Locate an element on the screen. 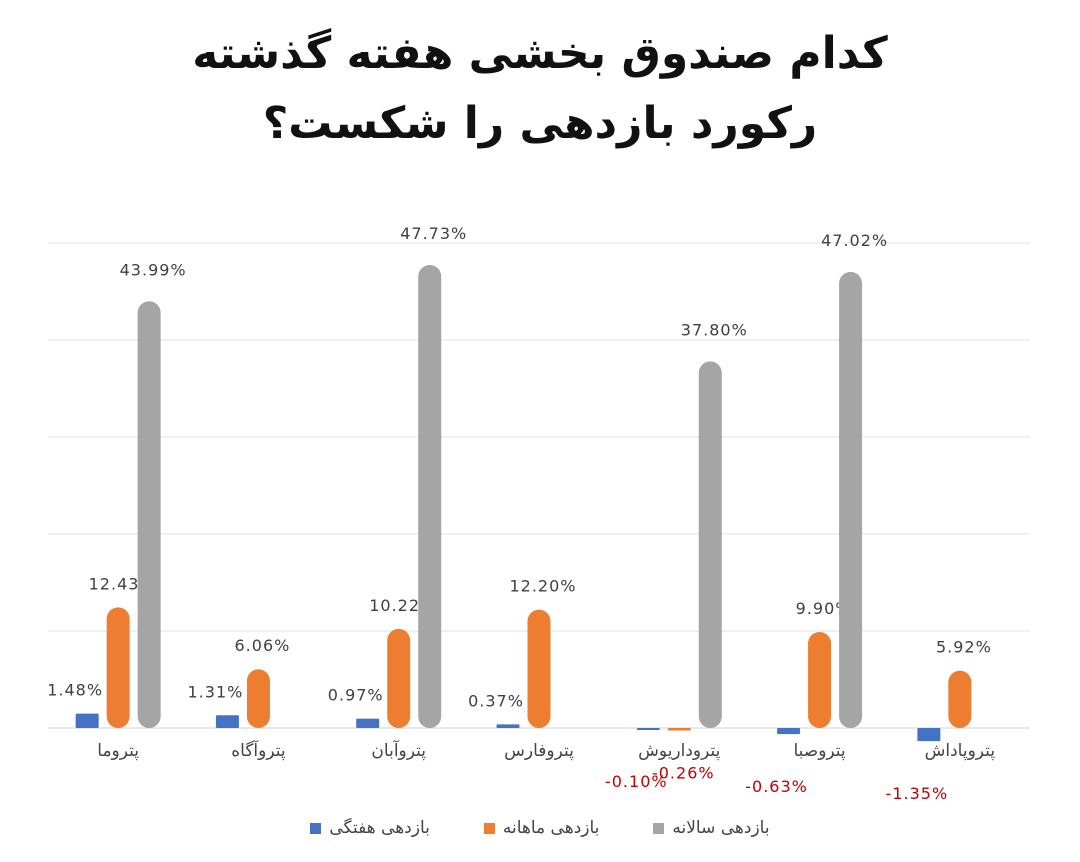  legend-swatch-weekly is located at coordinates (316, 828).